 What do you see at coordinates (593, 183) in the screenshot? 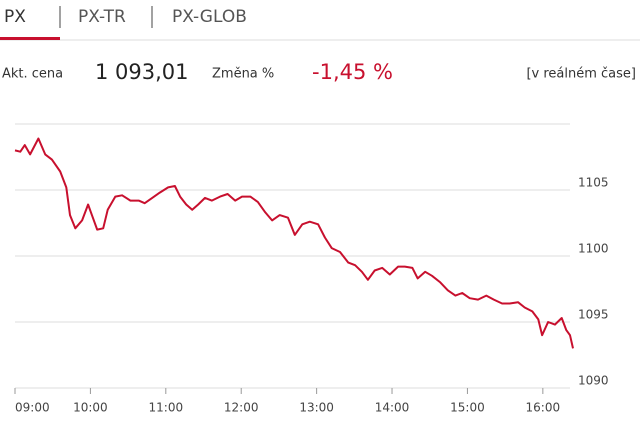
I see `y-tick-label: 1105` at bounding box center [593, 183].